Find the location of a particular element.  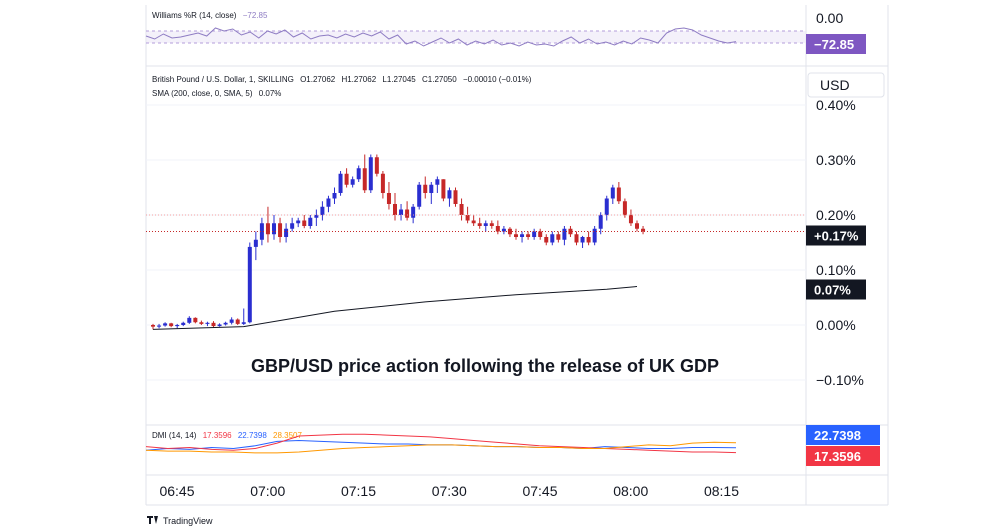

last-value-tag-bg is located at coordinates (836, 235).